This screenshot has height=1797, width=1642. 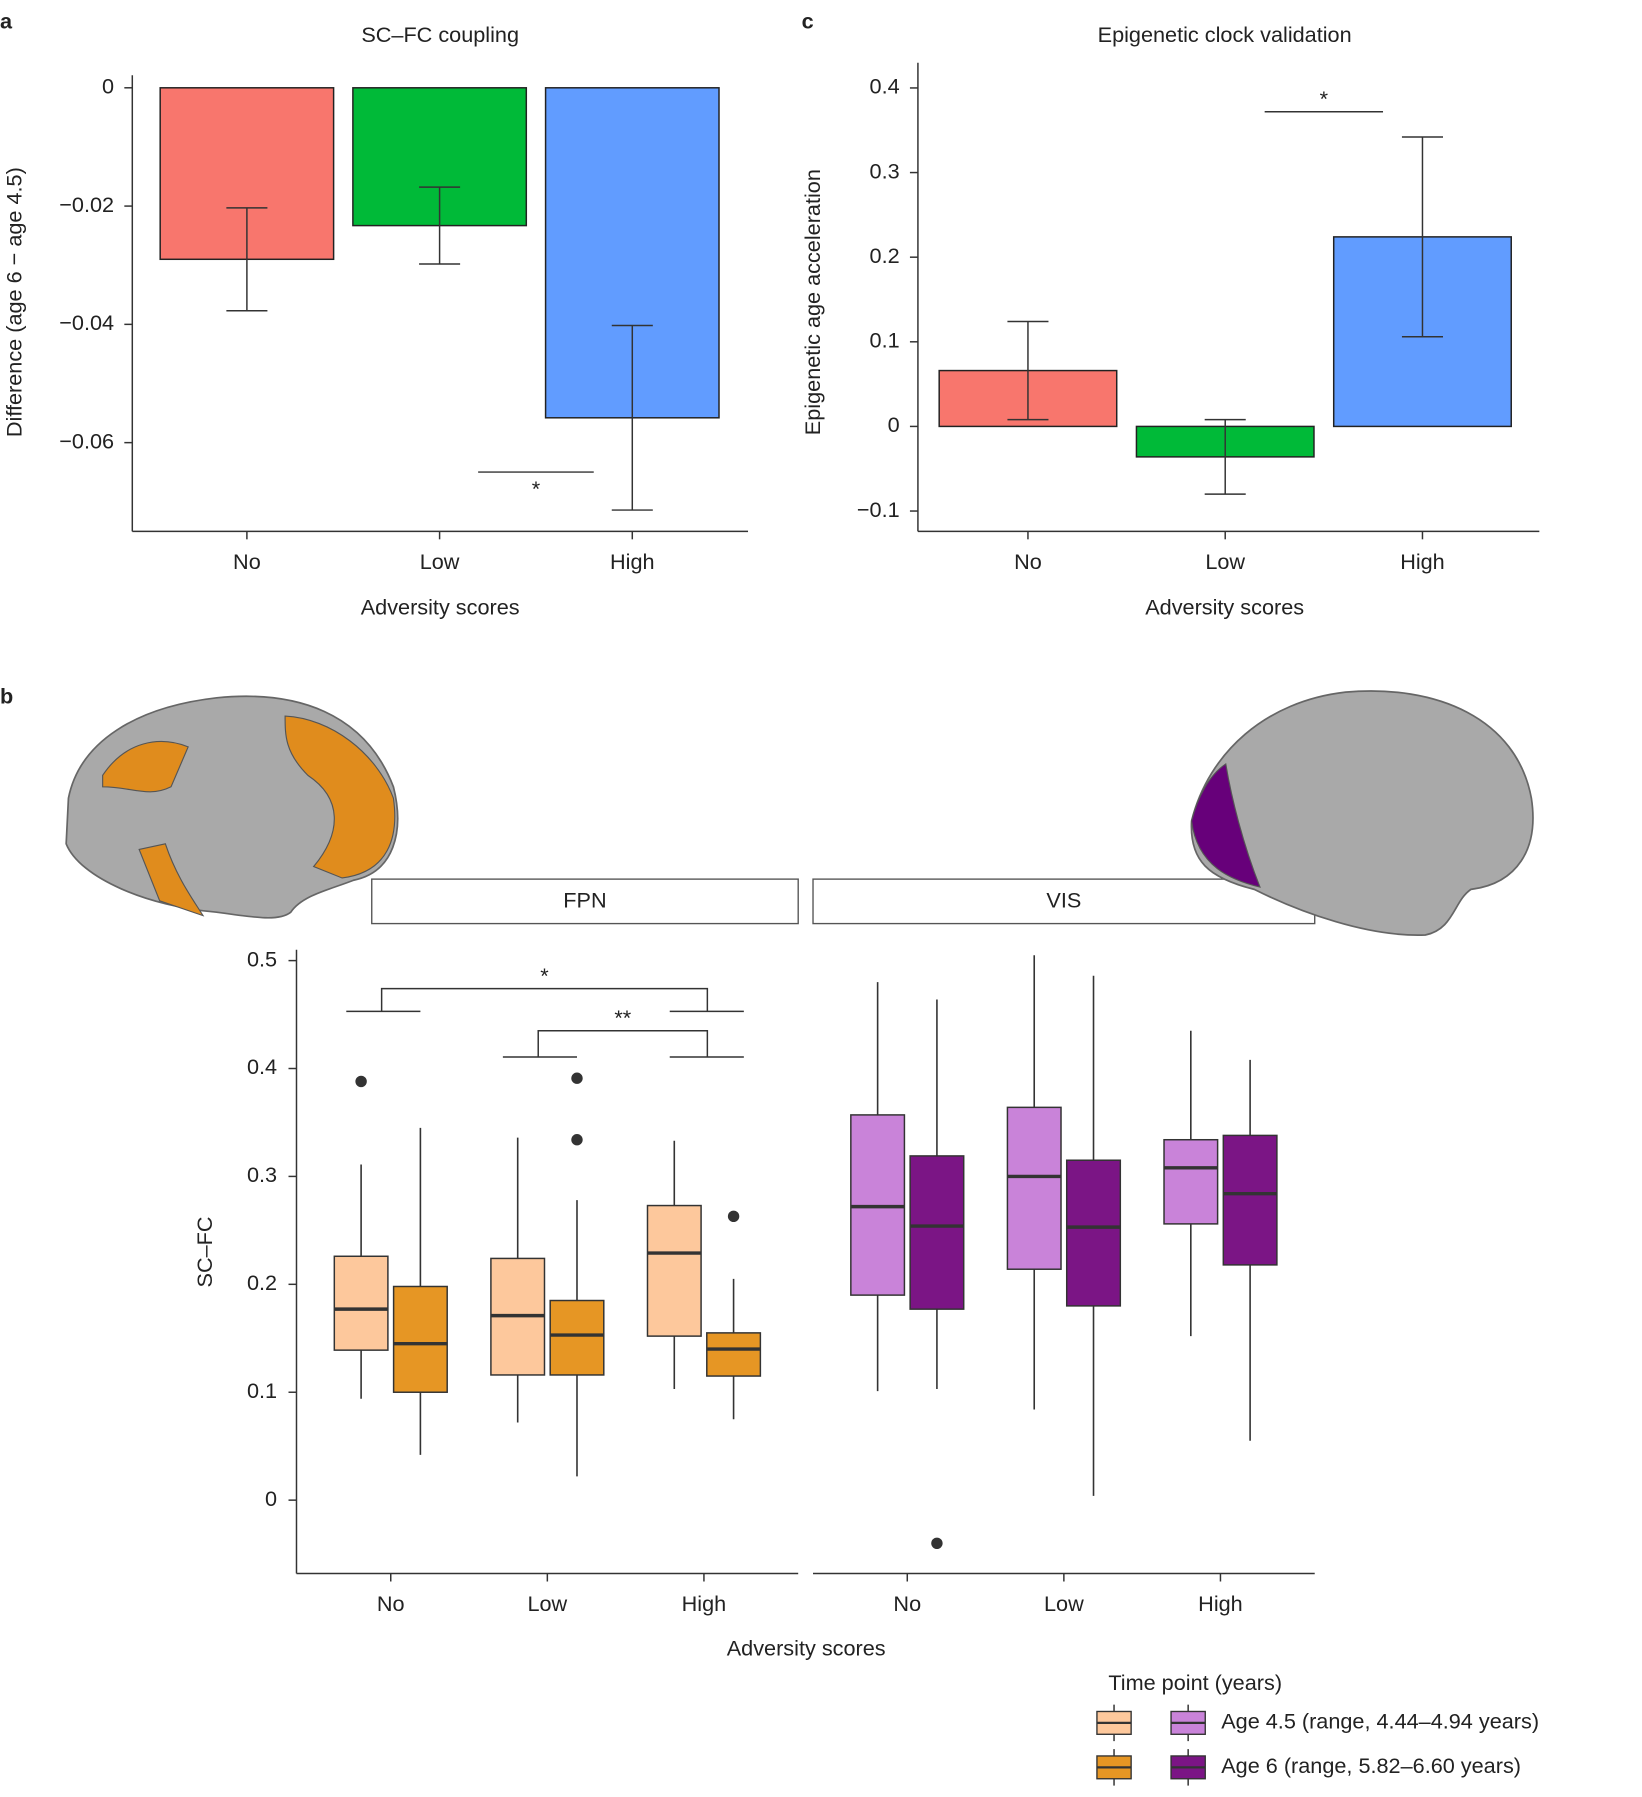 What do you see at coordinates (622, 1017) in the screenshot?
I see `significance-label: **` at bounding box center [622, 1017].